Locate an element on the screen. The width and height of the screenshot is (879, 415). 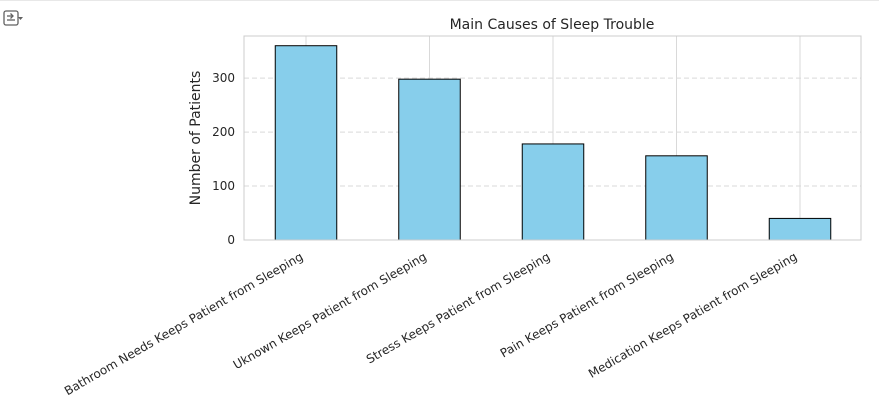
y-tick-label: 100 is located at coordinates (223, 186).